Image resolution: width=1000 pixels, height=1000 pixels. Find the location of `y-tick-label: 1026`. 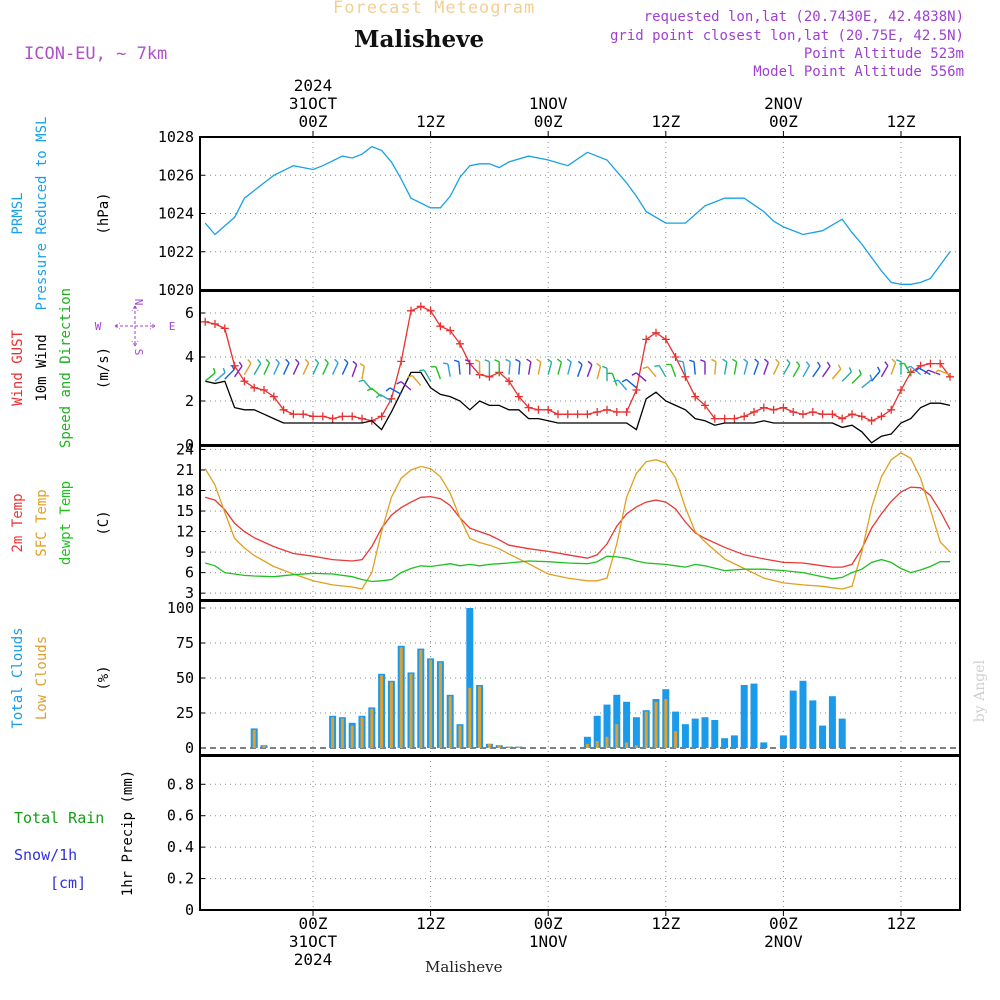

y-tick-label: 1026 is located at coordinates (176, 175).